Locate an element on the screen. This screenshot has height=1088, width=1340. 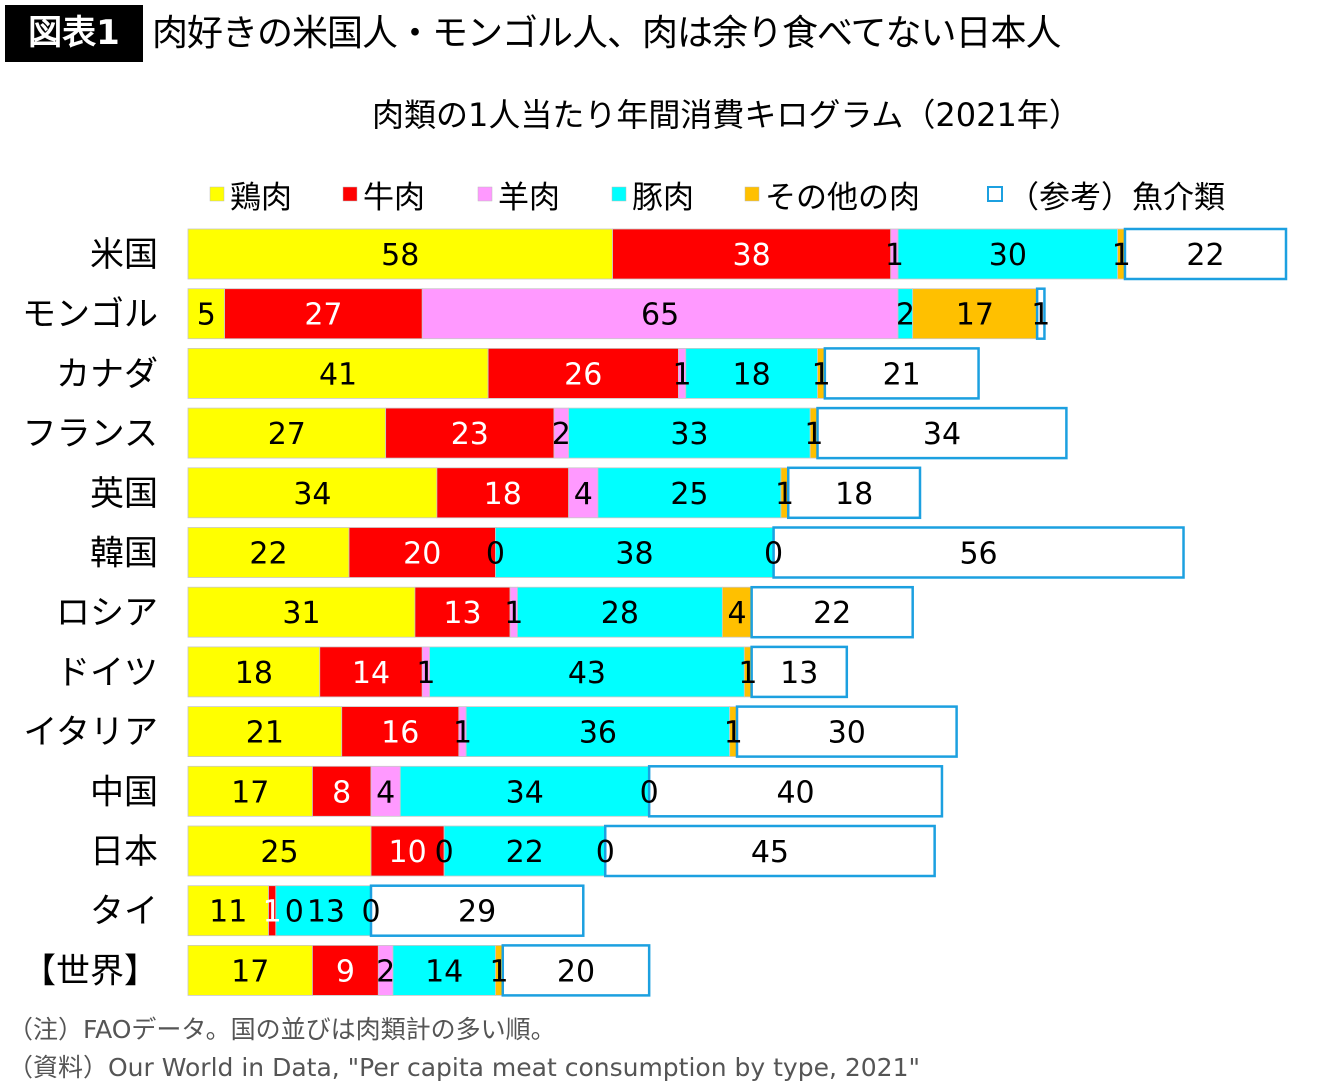
data-label: 34 is located at coordinates (942, 434).